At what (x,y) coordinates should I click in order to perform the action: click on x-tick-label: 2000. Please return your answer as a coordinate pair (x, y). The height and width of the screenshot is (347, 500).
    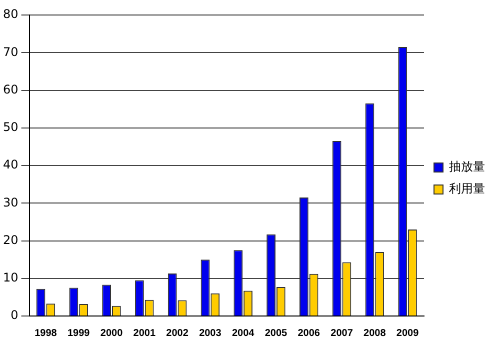
    Looking at the image, I should click on (112, 333).